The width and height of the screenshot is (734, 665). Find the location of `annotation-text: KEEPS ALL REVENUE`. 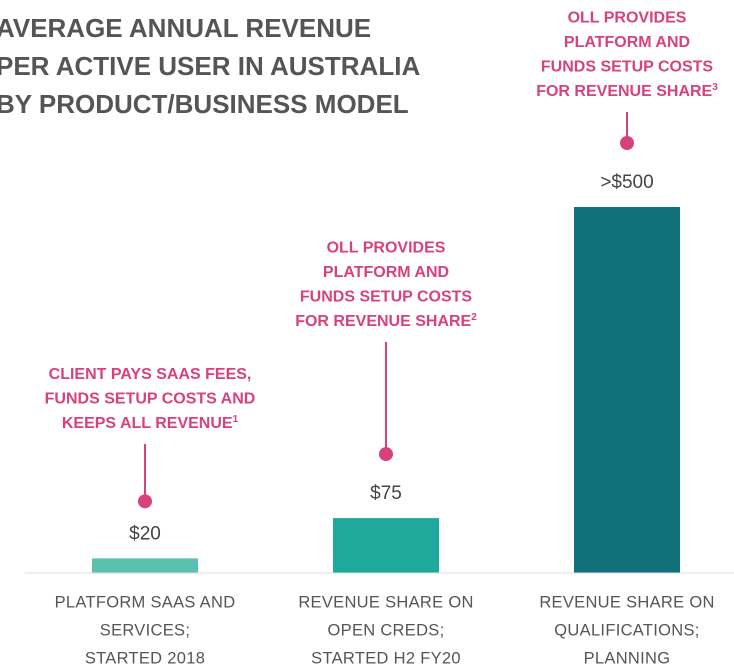

annotation-text: KEEPS ALL REVENUE is located at coordinates (147, 423).